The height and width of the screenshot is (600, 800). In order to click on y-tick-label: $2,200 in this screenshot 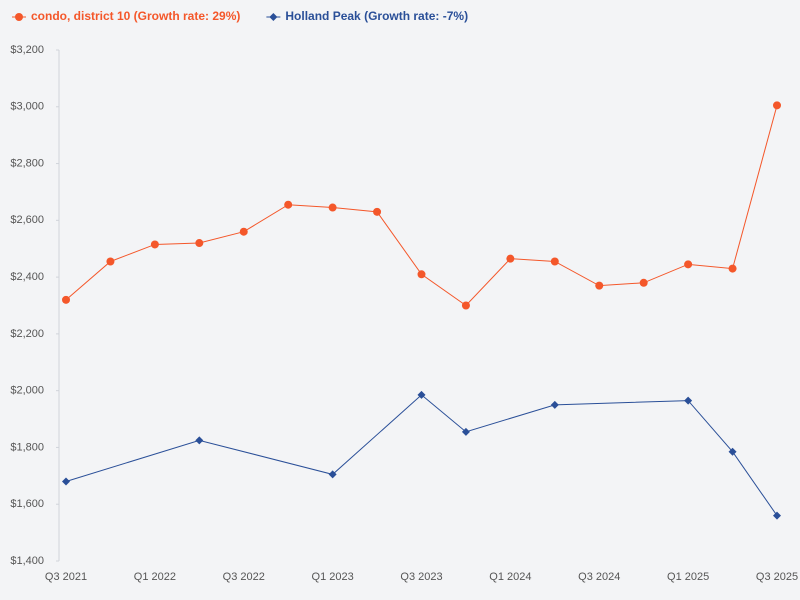, I will do `click(27, 334)`.